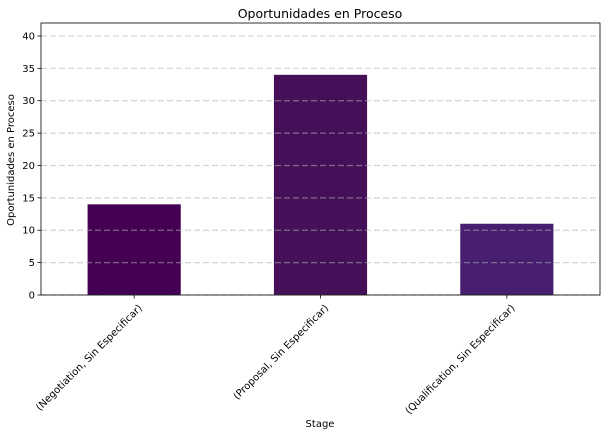 Image resolution: width=606 pixels, height=440 pixels. I want to click on y-tick-label: 5, so click(32, 263).